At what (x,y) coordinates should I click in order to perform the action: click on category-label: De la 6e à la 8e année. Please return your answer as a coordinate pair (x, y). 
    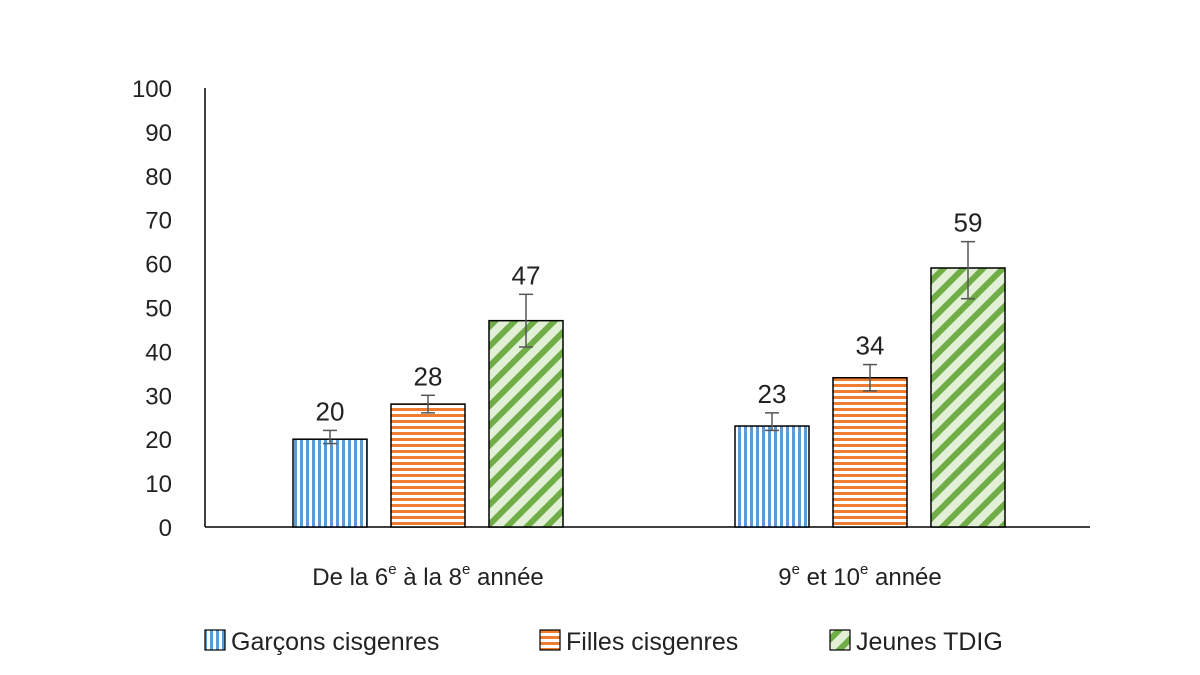
    Looking at the image, I should click on (428, 576).